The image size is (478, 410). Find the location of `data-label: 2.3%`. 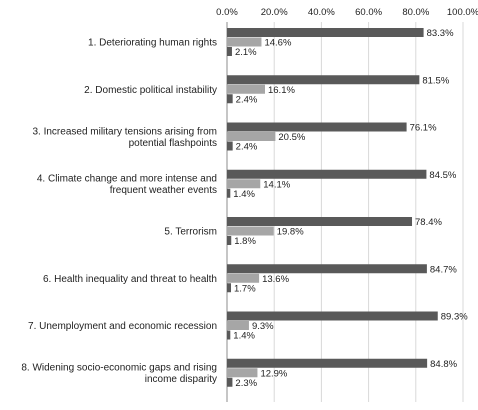

data-label: 2.3% is located at coordinates (246, 383).